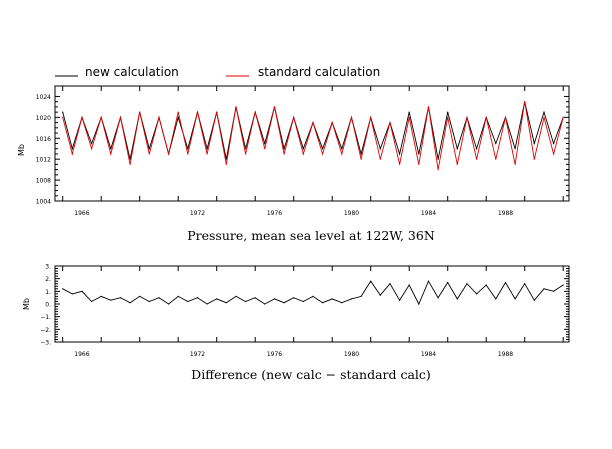 This screenshot has width=612, height=449. What do you see at coordinates (311, 235) in the screenshot?
I see `pressure-chart-title: Pressure, mean sea level at 122W, 36N` at bounding box center [311, 235].